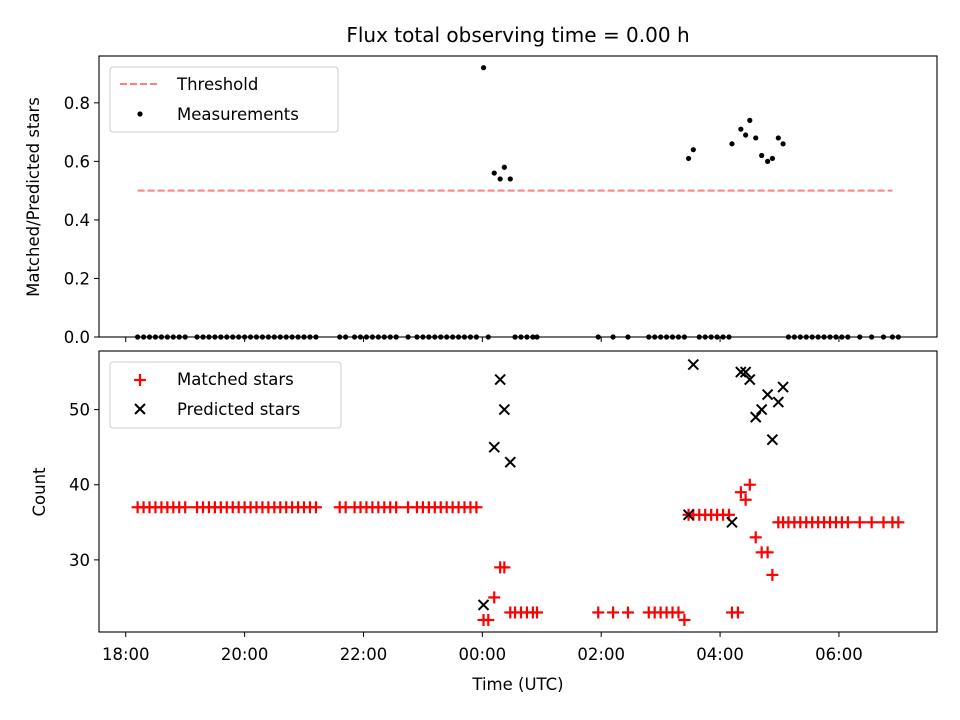  I want to click on top-y-tick-label: 0.4, so click(77, 220).